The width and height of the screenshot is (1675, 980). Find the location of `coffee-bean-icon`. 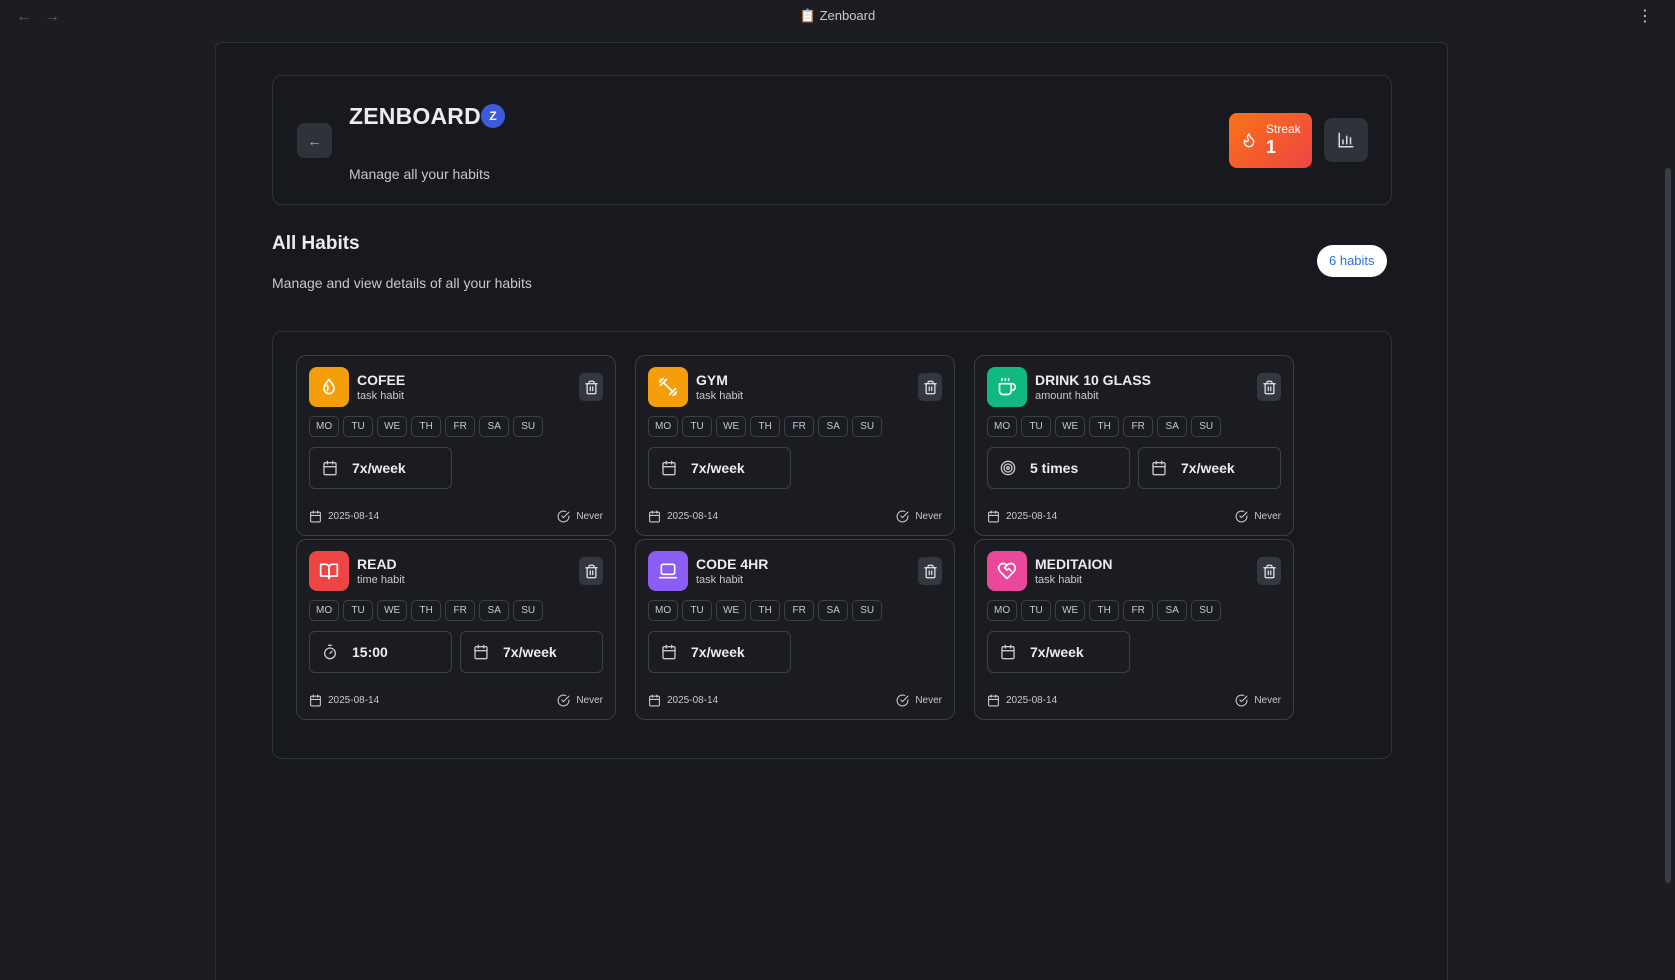

coffee-bean-icon is located at coordinates (329, 387).